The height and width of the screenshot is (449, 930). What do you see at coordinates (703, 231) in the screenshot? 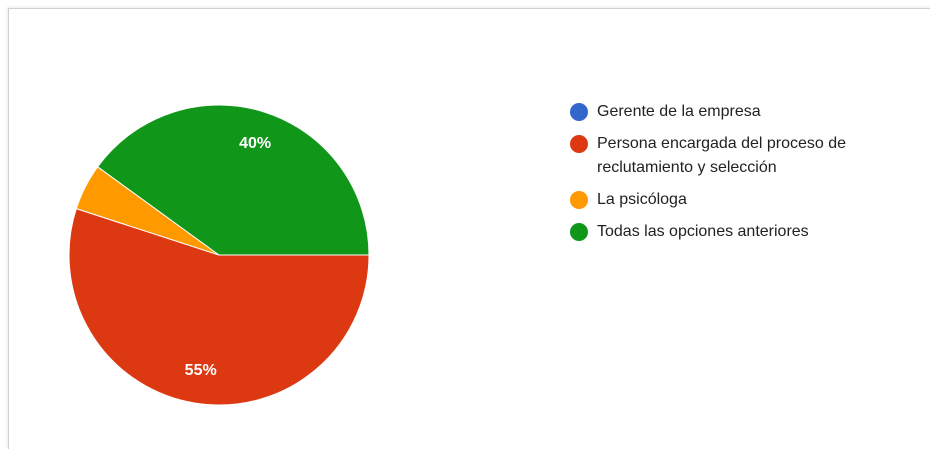
I see `legend-label: Todas las opciones anteriores` at bounding box center [703, 231].